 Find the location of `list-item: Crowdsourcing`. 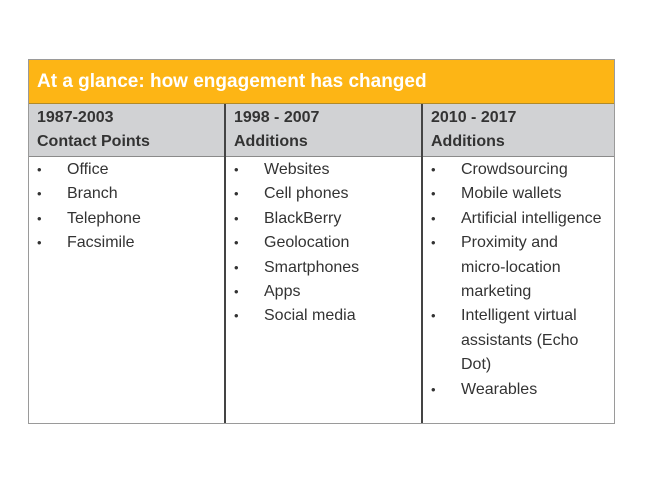

list-item: Crowdsourcing is located at coordinates (518, 170).